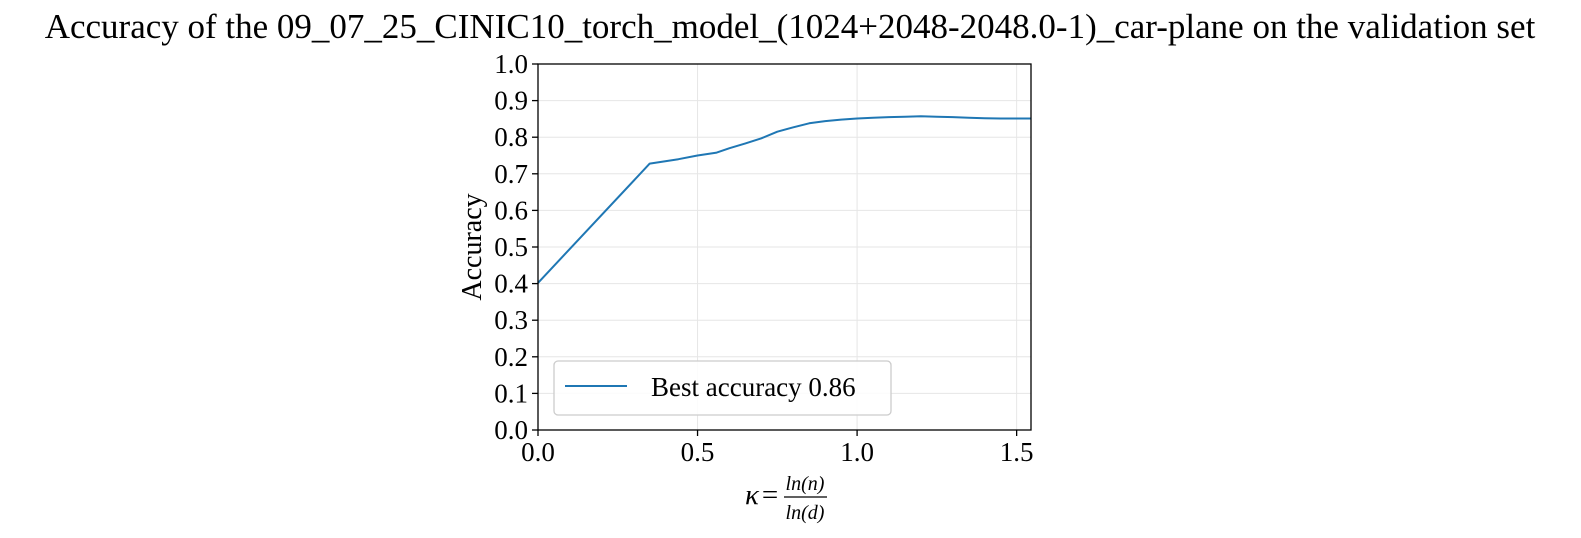 This screenshot has height=538, width=1581. What do you see at coordinates (511, 320) in the screenshot?
I see `y-tick-label: 0.3` at bounding box center [511, 320].